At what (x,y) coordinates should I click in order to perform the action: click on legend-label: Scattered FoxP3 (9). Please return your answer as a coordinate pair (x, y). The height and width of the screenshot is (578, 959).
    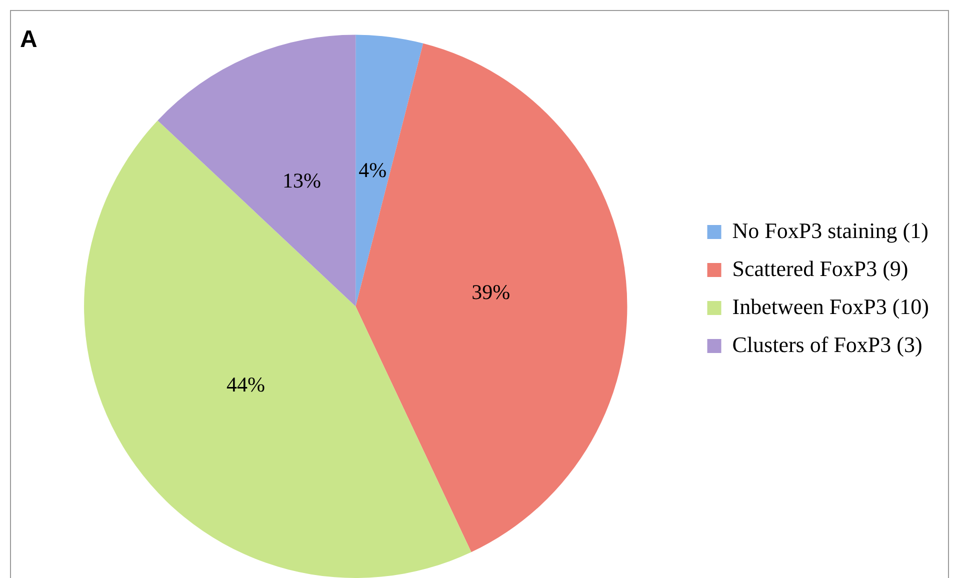
    Looking at the image, I should click on (820, 268).